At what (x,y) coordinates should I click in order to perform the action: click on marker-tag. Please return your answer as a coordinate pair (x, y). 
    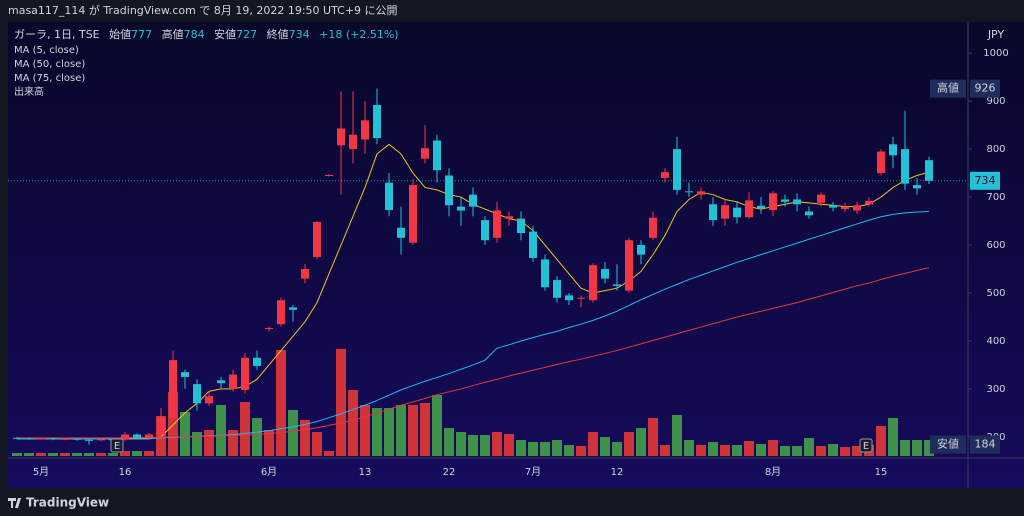
    Looking at the image, I should click on (948, 88).